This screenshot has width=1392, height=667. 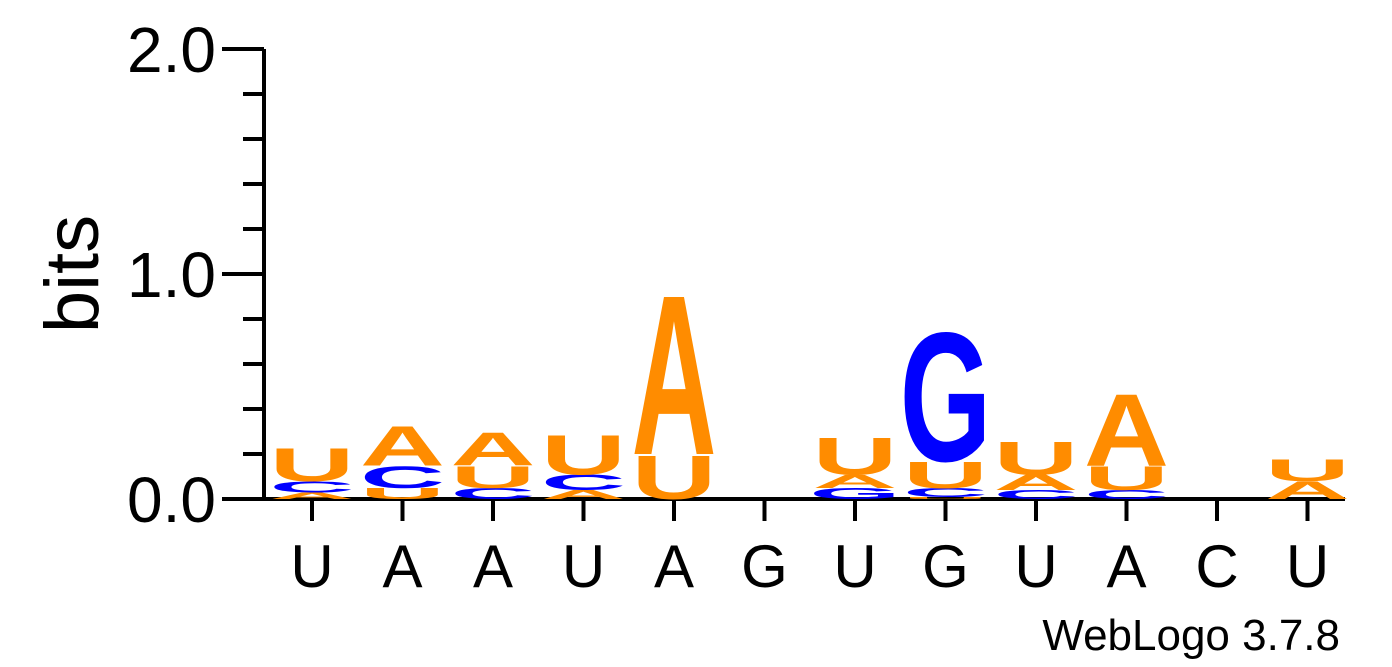 I want to click on y-axis: 0.0 1.0 2.0, so click(x=196, y=275).